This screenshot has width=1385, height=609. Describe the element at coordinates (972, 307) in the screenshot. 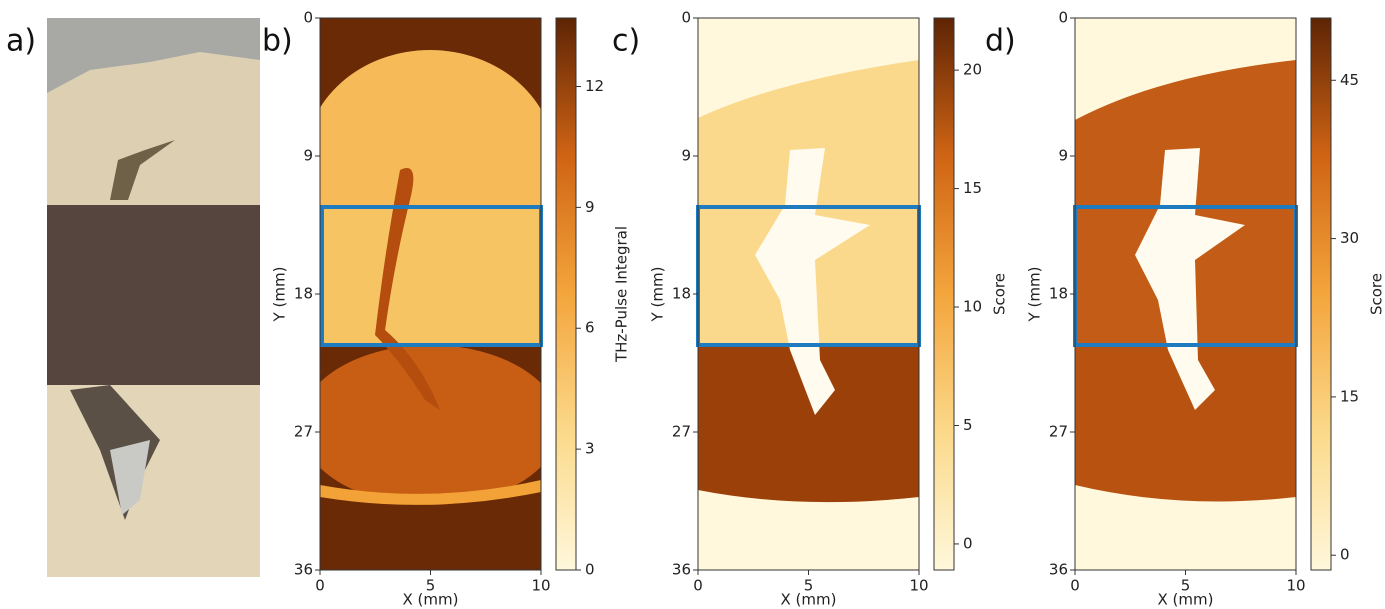

I see `colorbar-tick-label: 10` at that location.